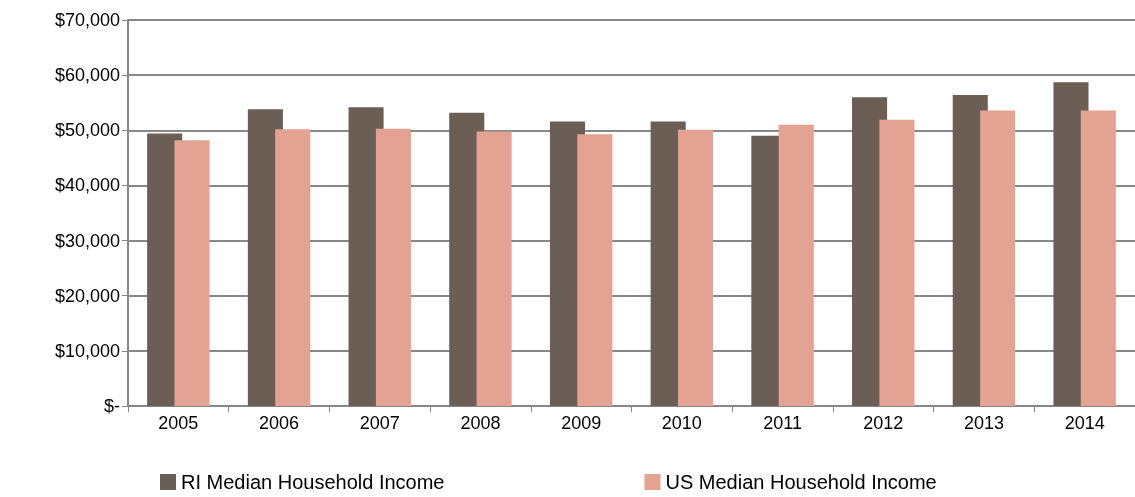  Describe the element at coordinates (87, 295) in the screenshot. I see `y-tick-label: $20,000` at that location.